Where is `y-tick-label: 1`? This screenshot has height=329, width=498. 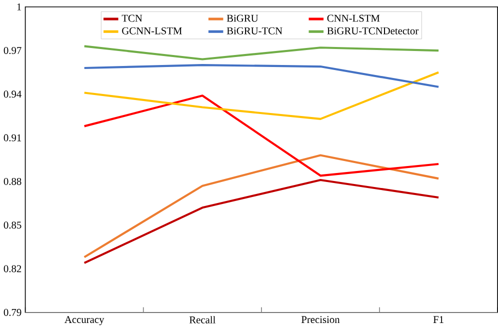 y-tick-label: 1 is located at coordinates (19, 7).